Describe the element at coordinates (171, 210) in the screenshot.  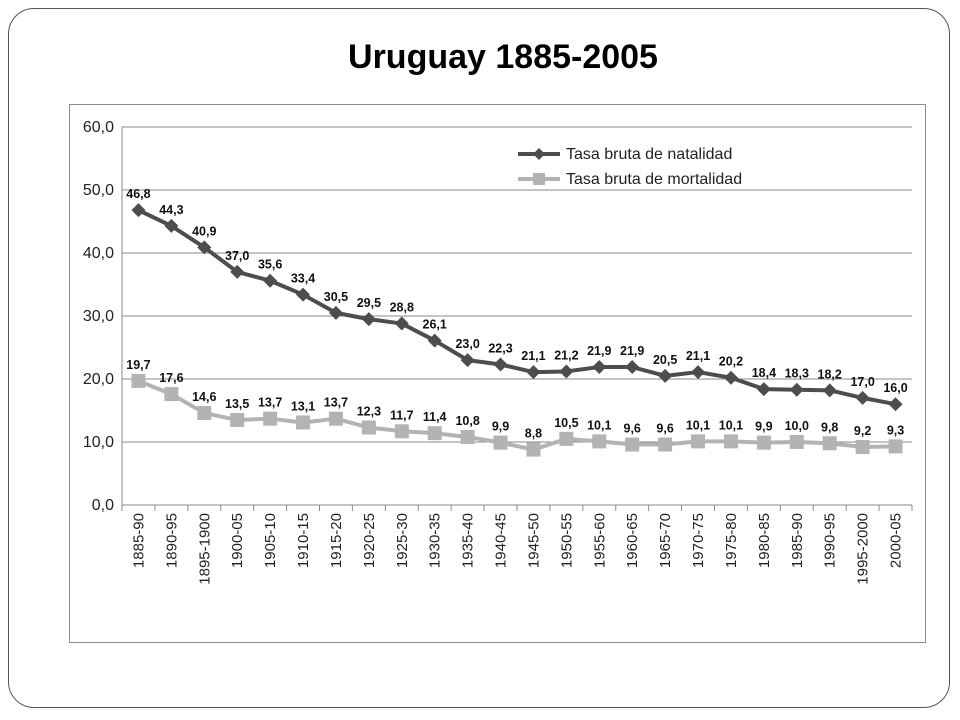
I see `data-label: 44,3` at that location.